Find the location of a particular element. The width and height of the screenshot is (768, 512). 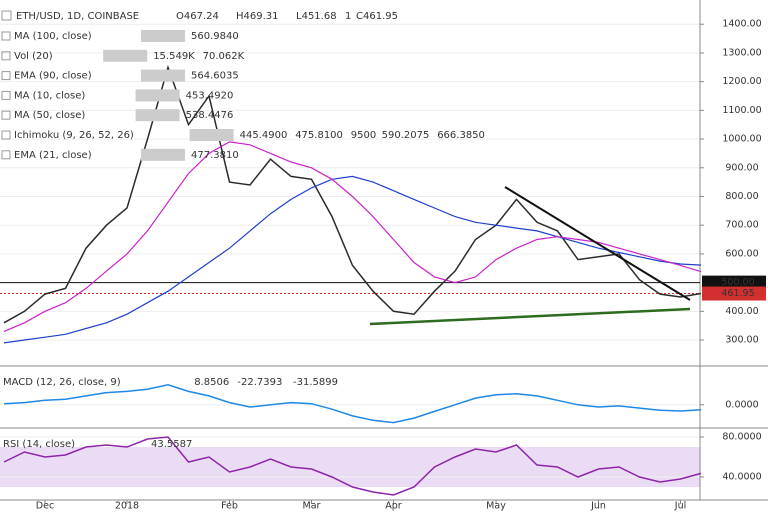

level-box is located at coordinates (734, 282).